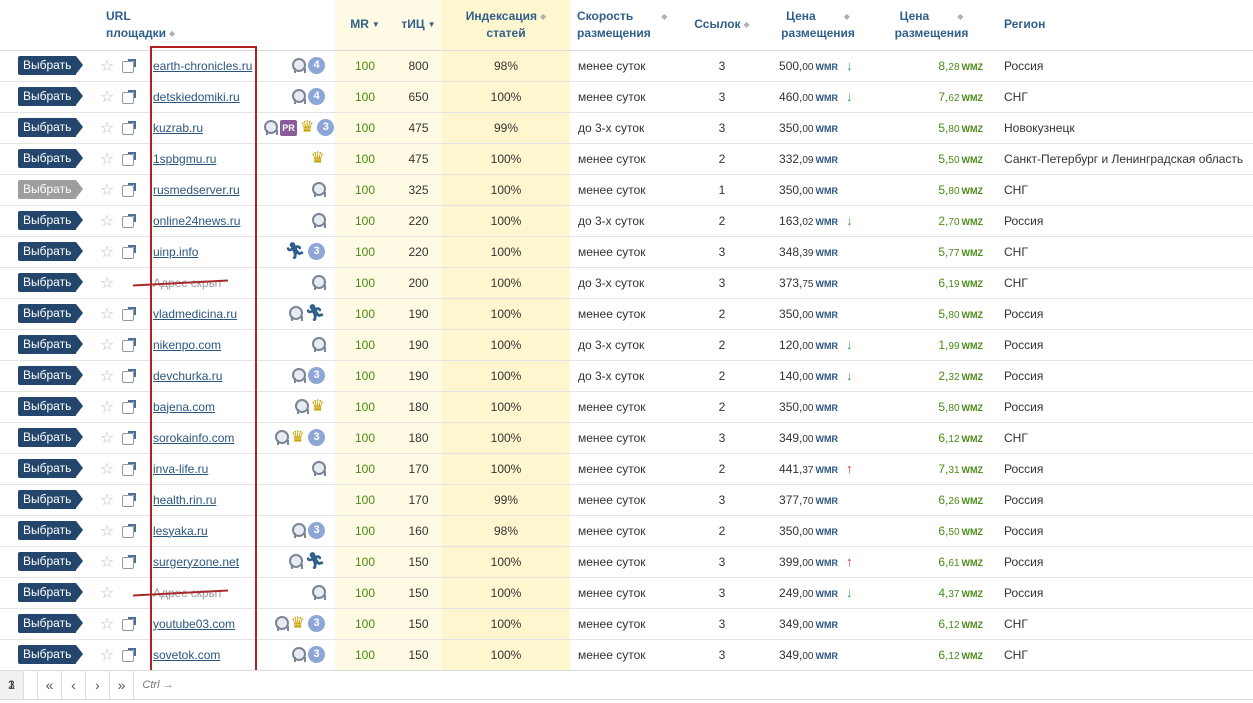 The width and height of the screenshot is (1253, 703). I want to click on header-tic: тИЦ ▼, so click(418, 25).